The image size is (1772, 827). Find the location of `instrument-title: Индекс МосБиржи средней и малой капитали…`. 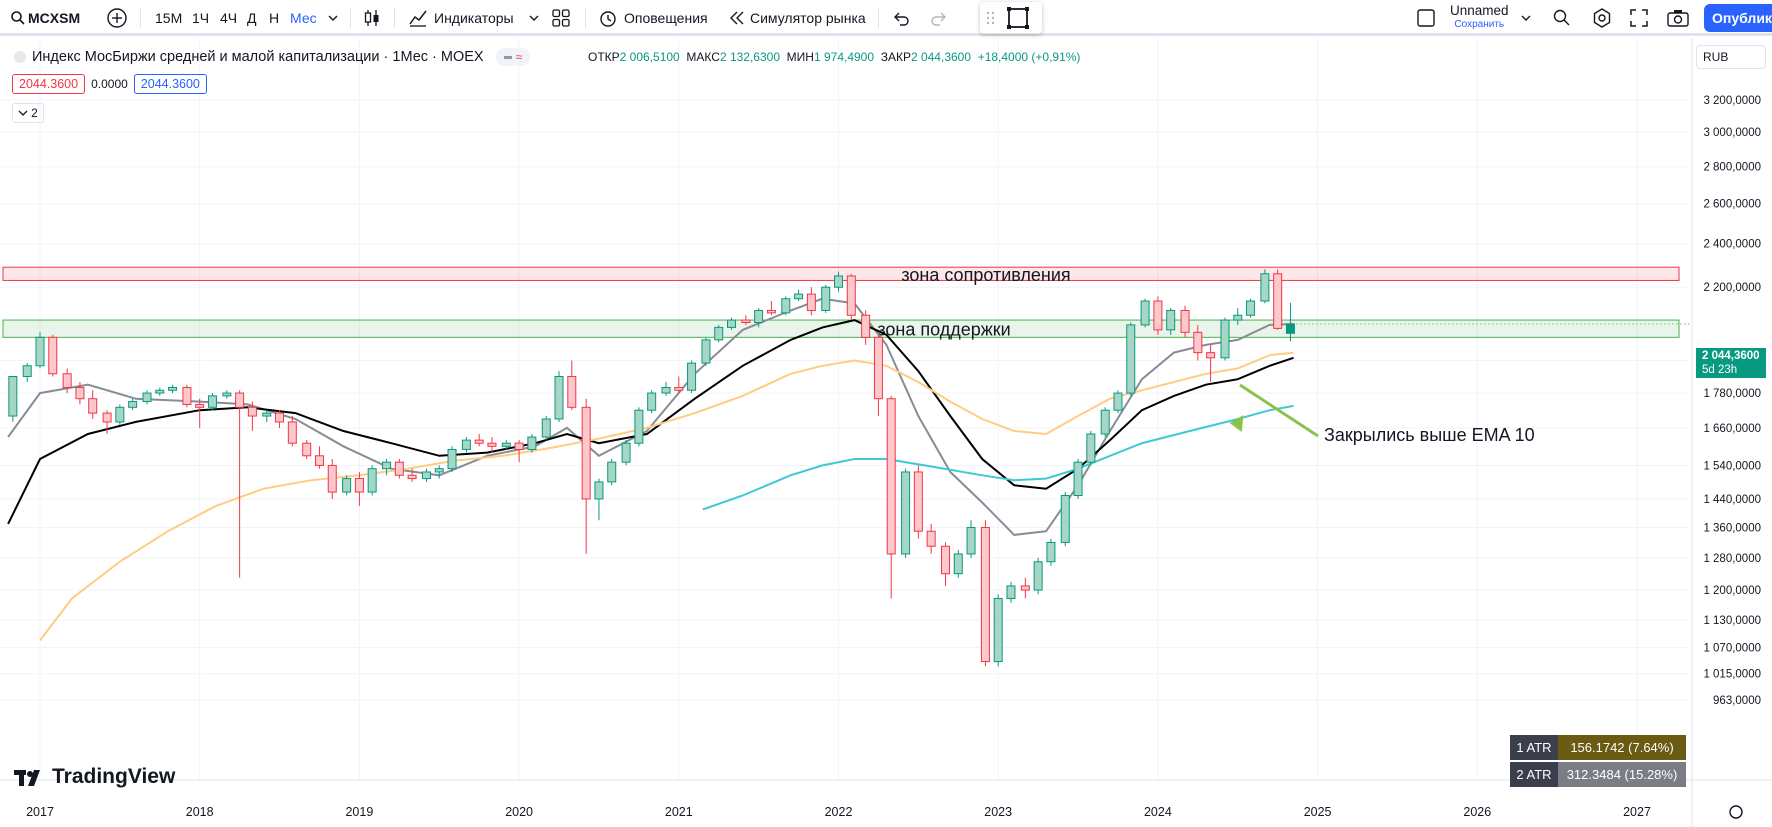

instrument-title: Индекс МосБиржи средней и малой капитали… is located at coordinates (258, 57).